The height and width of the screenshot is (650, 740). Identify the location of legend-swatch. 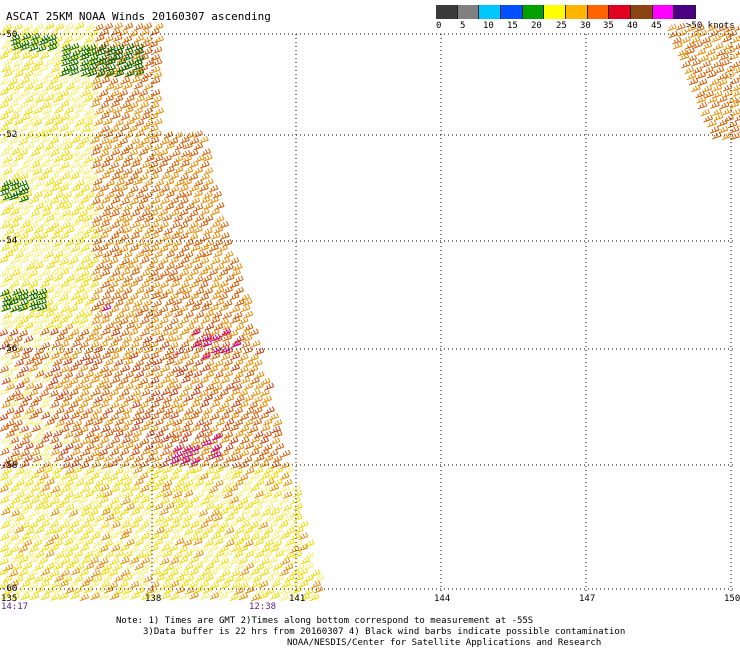
(642, 12).